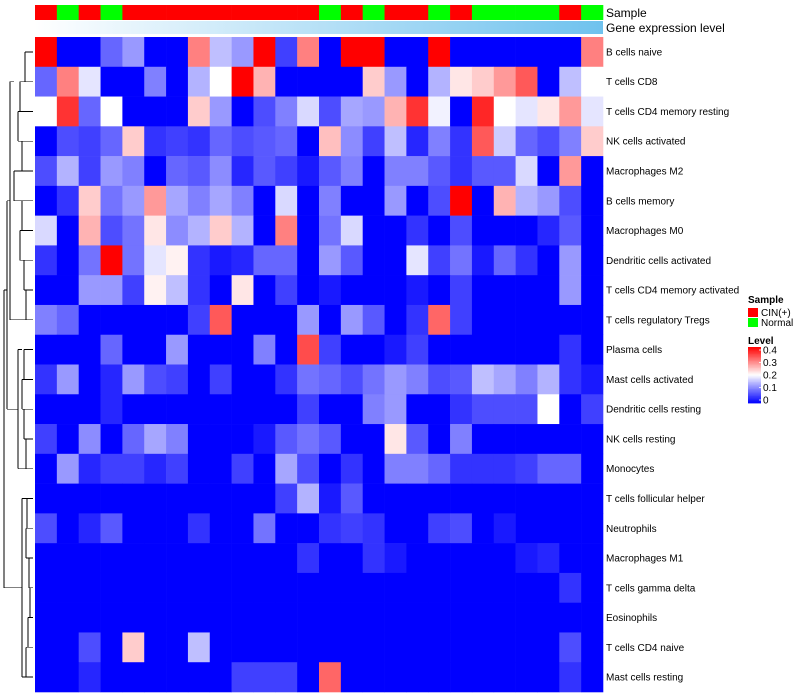 This screenshot has width=800, height=700. I want to click on row-label: Monocytes, so click(630, 469).